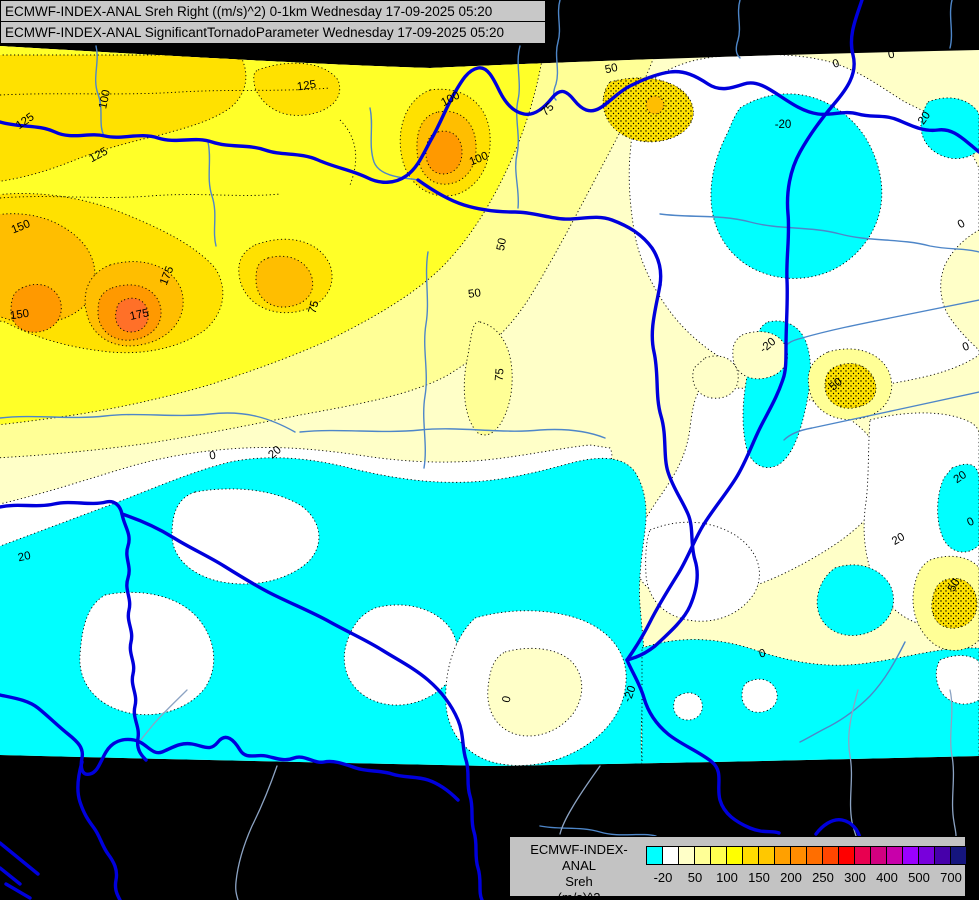 Image resolution: width=979 pixels, height=900 pixels. What do you see at coordinates (919, 877) in the screenshot?
I see `legend-tick-500: 500` at bounding box center [919, 877].